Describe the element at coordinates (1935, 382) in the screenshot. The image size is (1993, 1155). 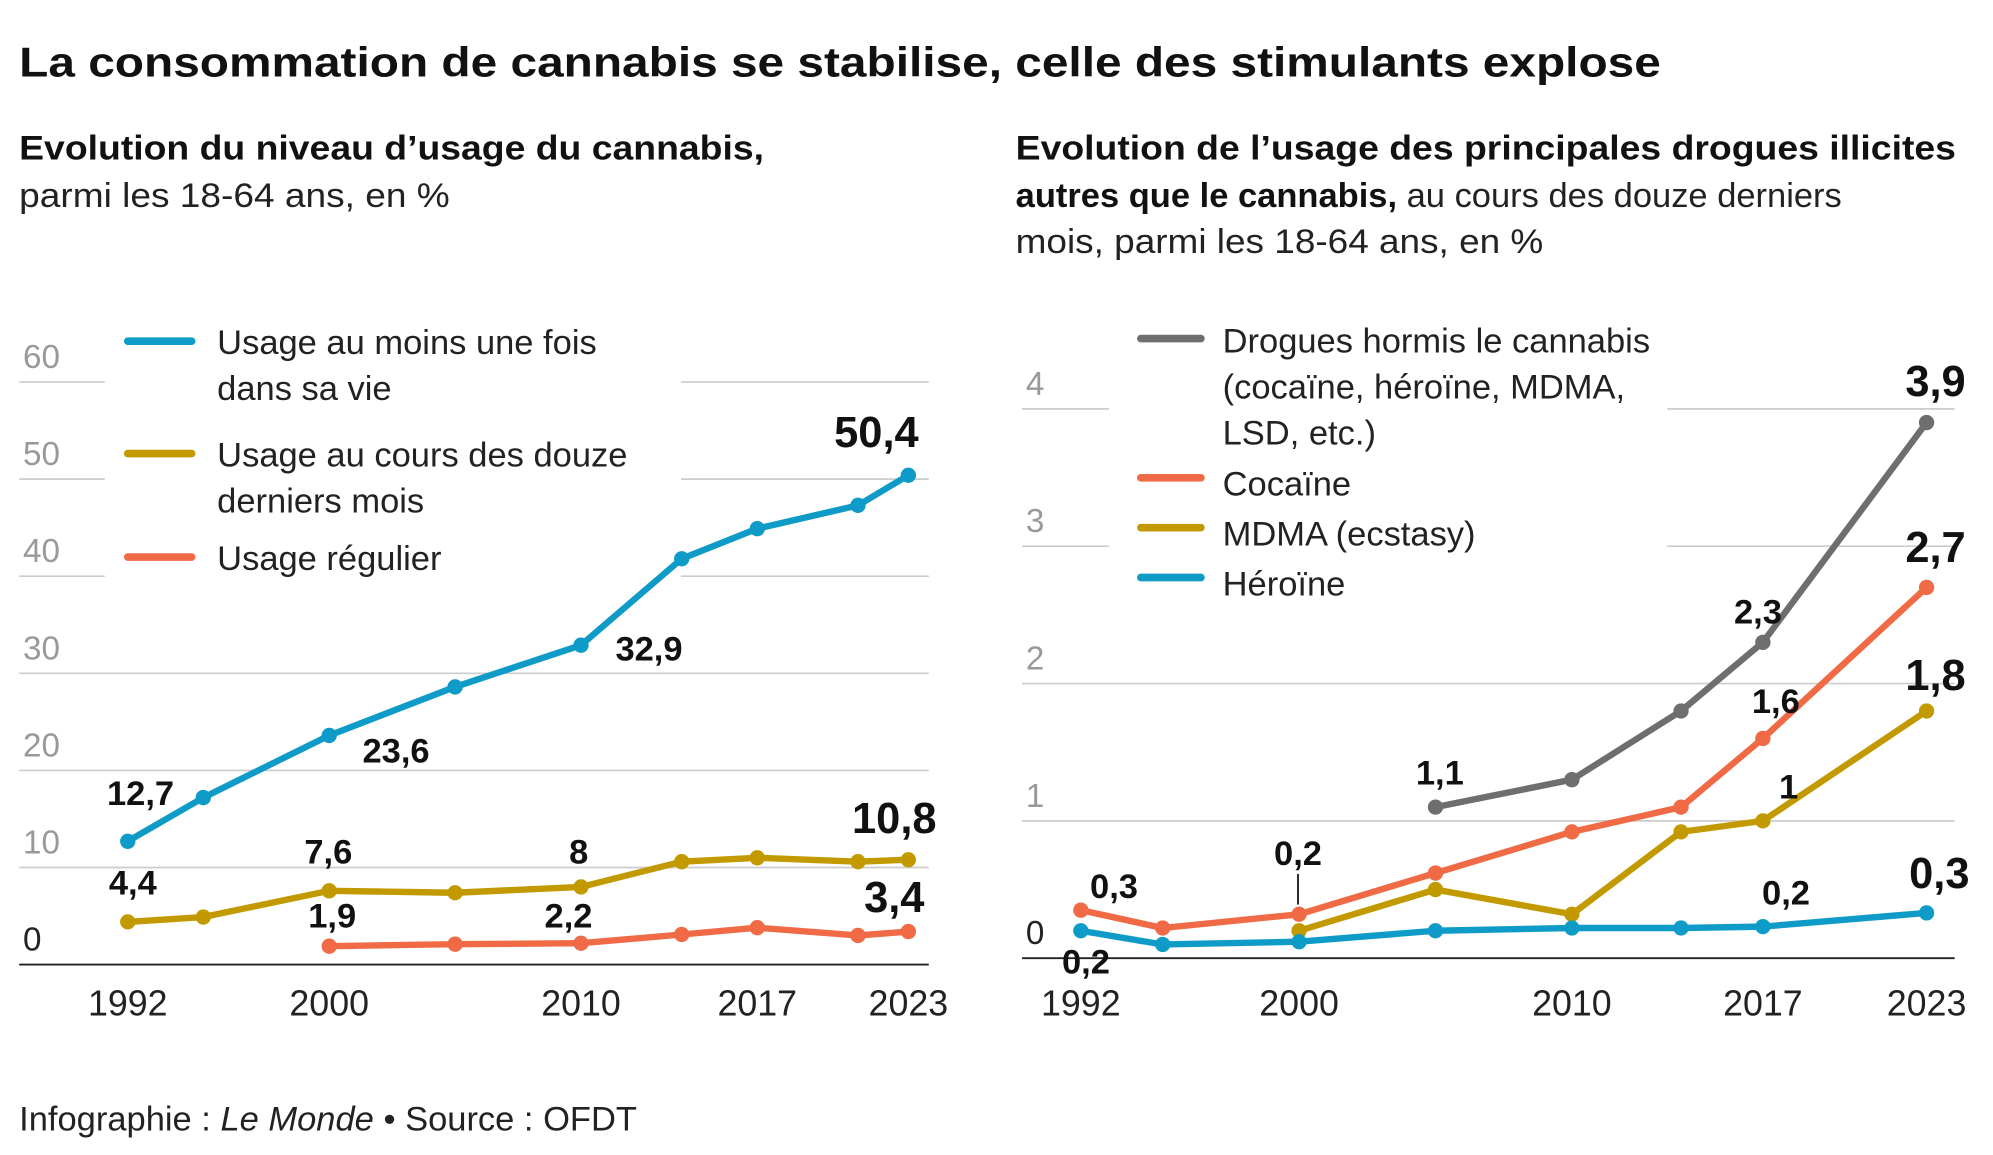
I see `data-label: 3,9` at that location.